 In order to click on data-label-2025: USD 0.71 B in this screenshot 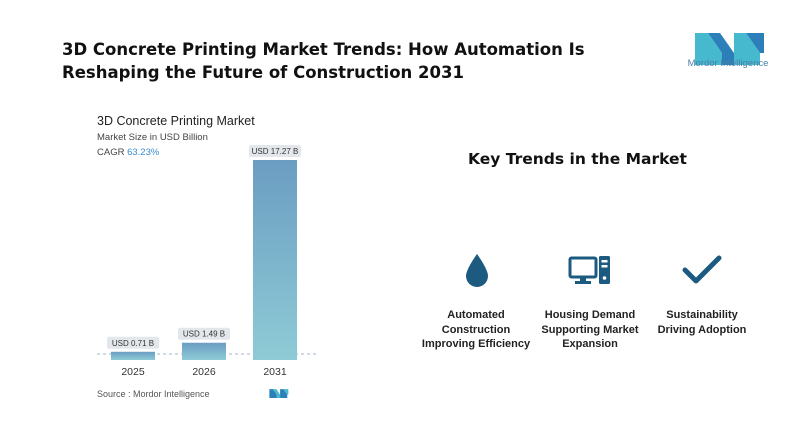, I will do `click(133, 343)`.